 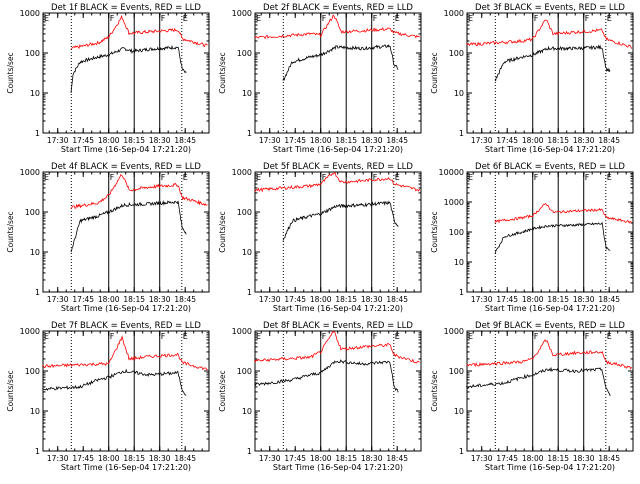 I want to click on chart-title: Det 3f BLACK = Events, RED = LLD, so click(x=550, y=8).